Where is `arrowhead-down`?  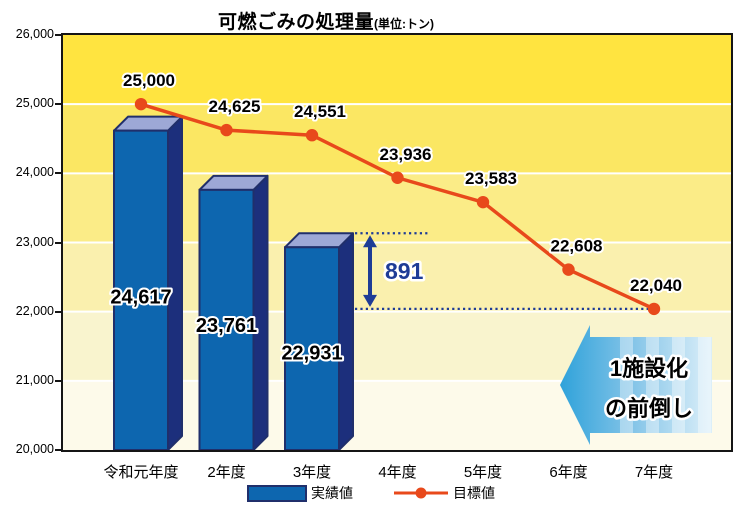
arrowhead-down is located at coordinates (370, 300).